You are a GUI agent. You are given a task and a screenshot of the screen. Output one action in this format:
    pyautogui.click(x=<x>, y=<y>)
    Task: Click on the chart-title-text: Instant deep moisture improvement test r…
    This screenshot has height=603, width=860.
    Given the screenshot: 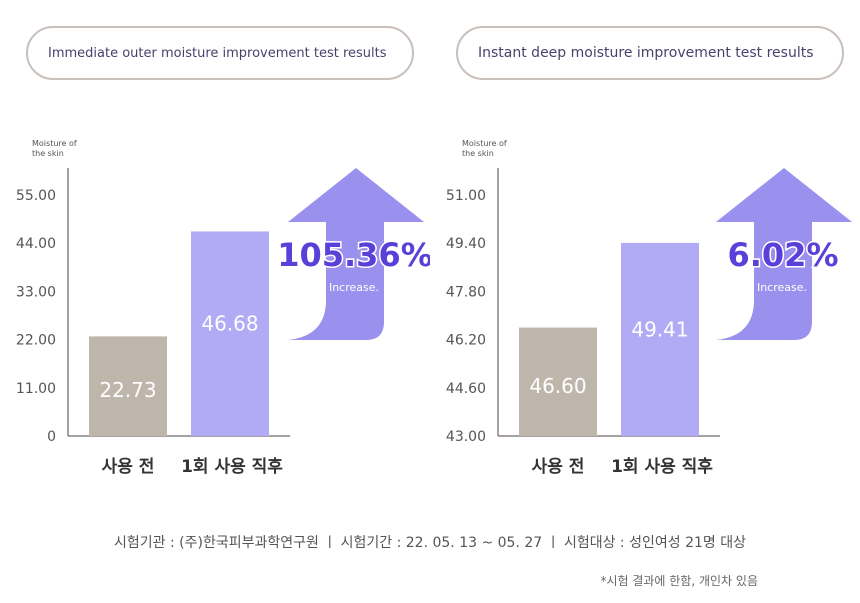 What is the action you would take?
    pyautogui.click(x=646, y=53)
    